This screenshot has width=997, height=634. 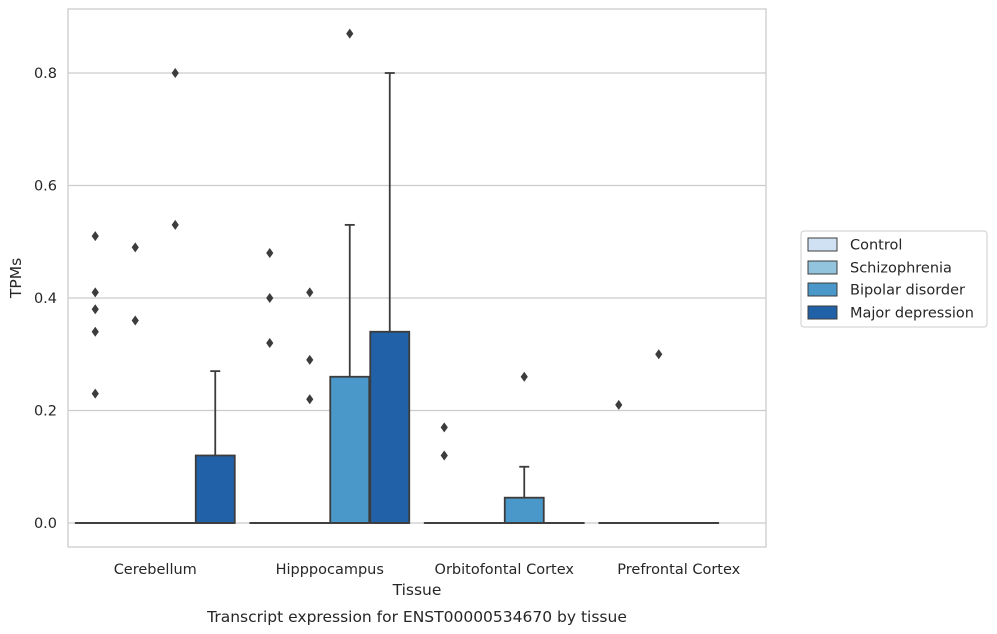 What do you see at coordinates (901, 269) in the screenshot?
I see `legend-label-schizophrenia: Schizophrenia` at bounding box center [901, 269].